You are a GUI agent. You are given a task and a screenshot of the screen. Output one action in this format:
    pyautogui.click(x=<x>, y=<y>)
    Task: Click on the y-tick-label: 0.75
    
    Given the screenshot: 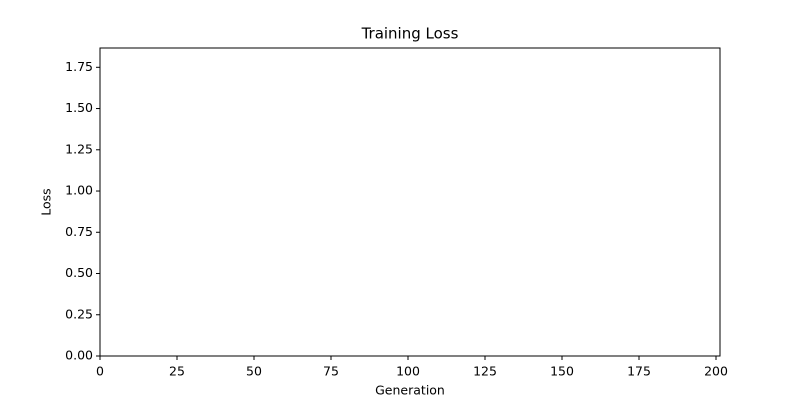 What is the action you would take?
    pyautogui.click(x=79, y=231)
    